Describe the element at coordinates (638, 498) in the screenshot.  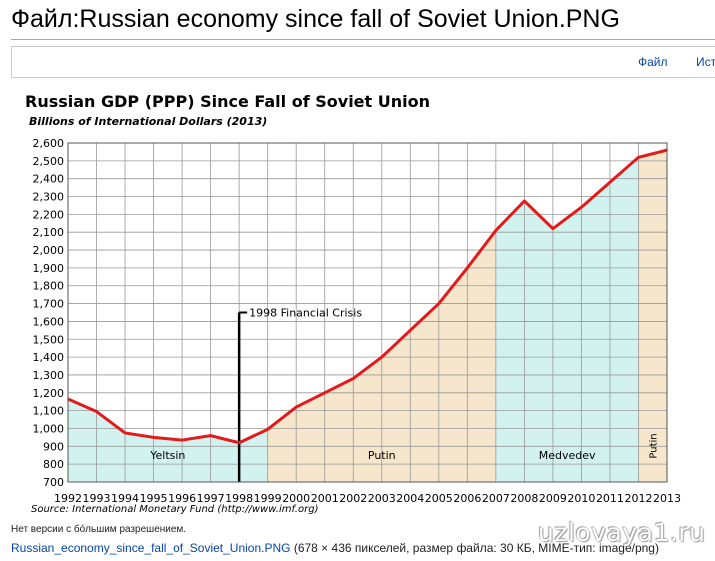
I see `x-tick-label-20: 2012` at that location.